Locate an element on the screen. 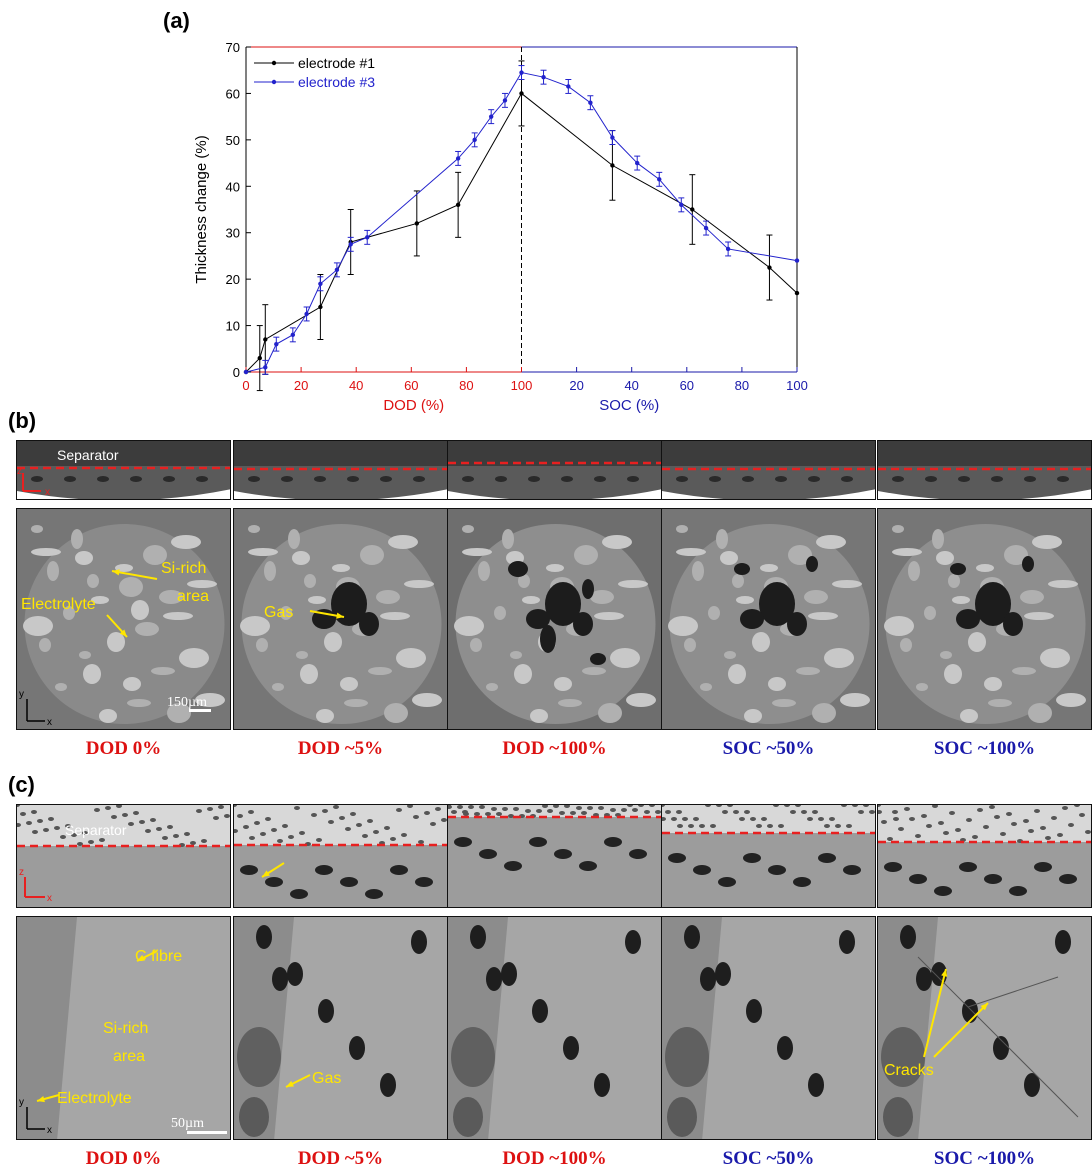 The height and width of the screenshot is (1176, 1092). x-tick-label-dod: 0 is located at coordinates (245, 385).